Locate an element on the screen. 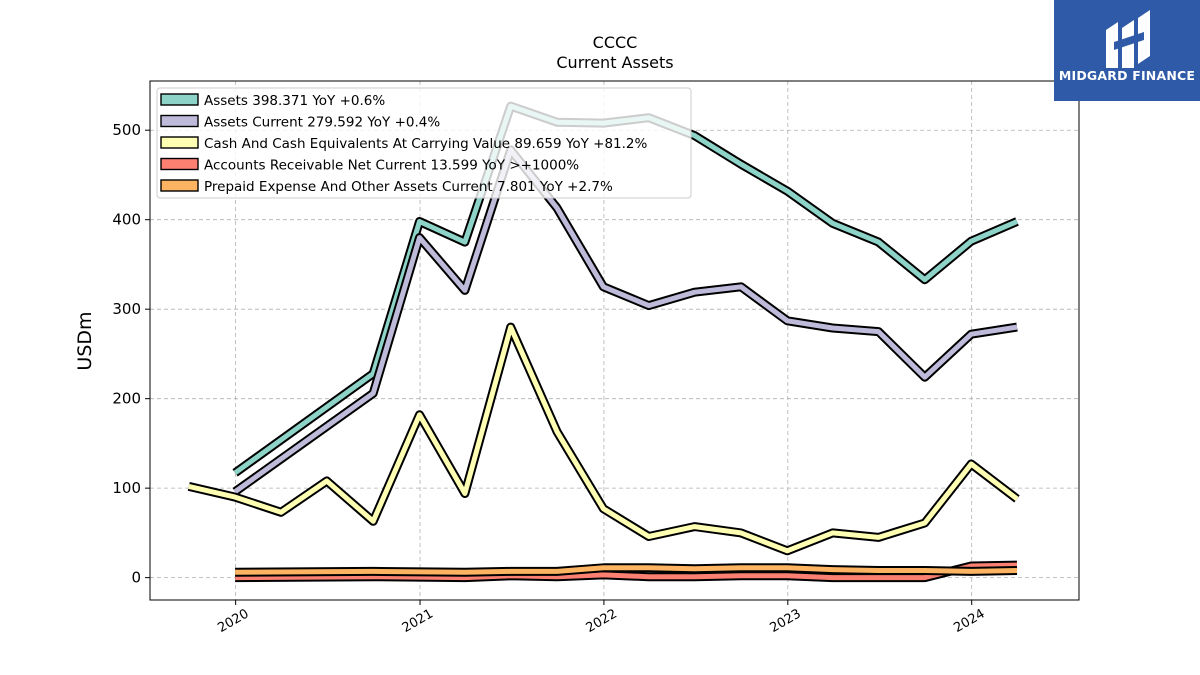 This screenshot has height=675, width=1200. x-tick-label: 2021 is located at coordinates (418, 621).